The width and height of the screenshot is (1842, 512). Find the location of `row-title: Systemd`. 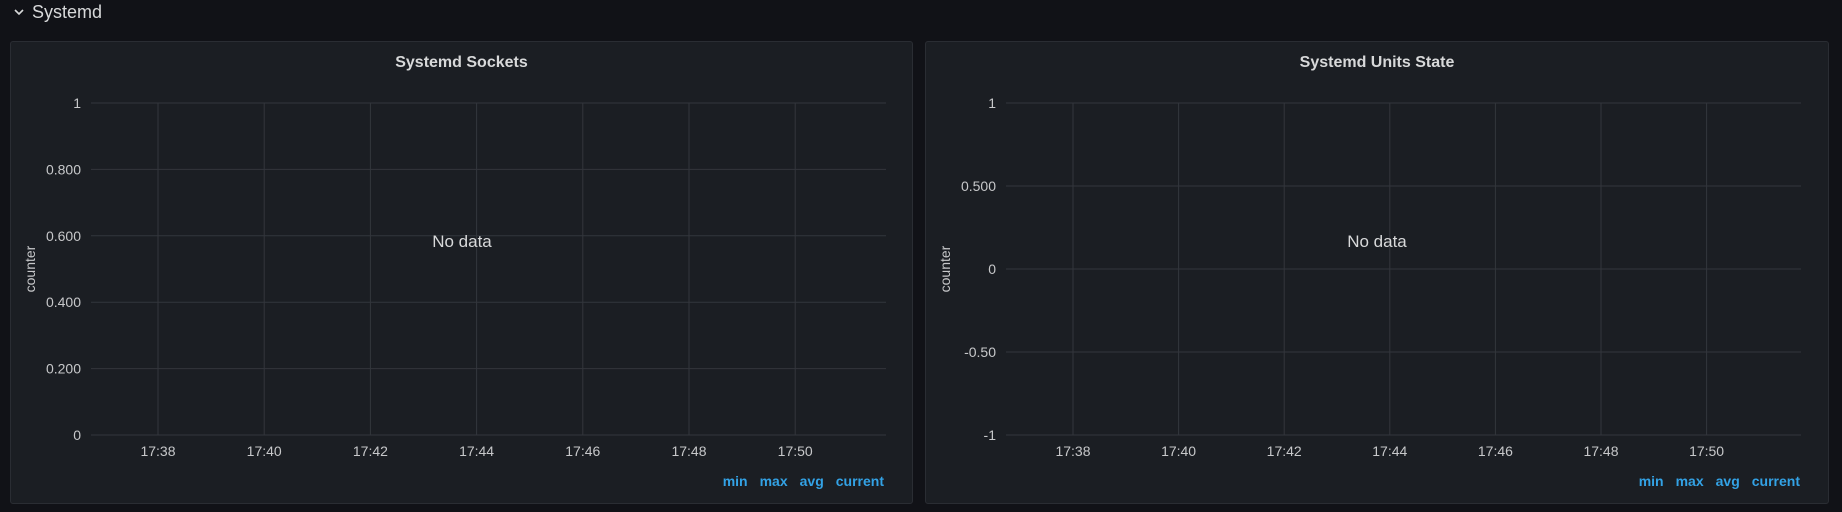

row-title: Systemd is located at coordinates (67, 11).